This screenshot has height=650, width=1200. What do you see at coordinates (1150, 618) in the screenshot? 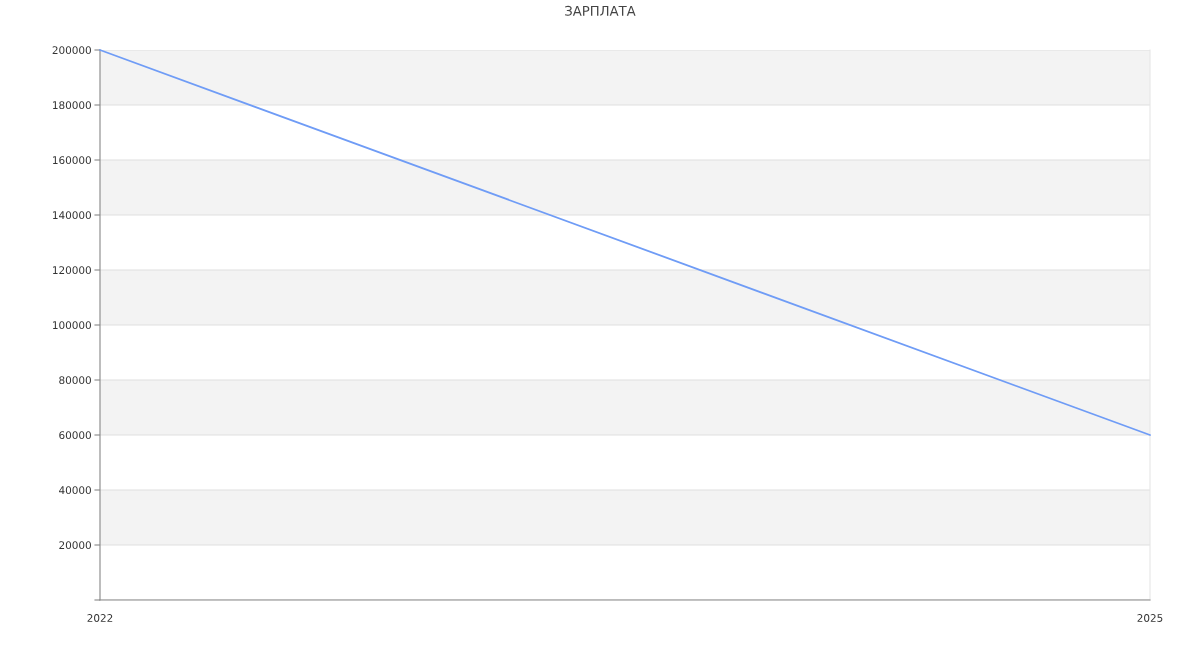
I see `x-tick-label: 2025` at bounding box center [1150, 618].